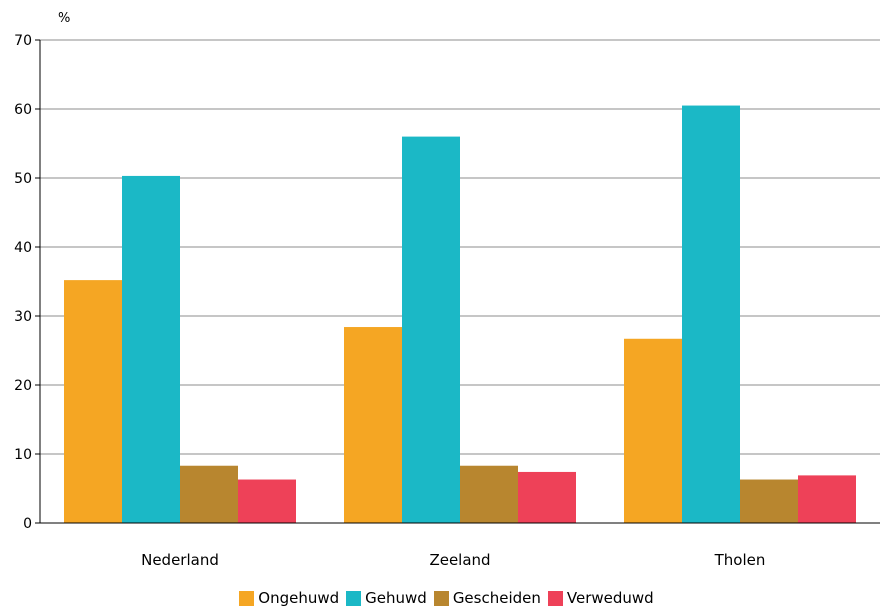  I want to click on bar-ongehuwd-nederland, so click(93, 401).